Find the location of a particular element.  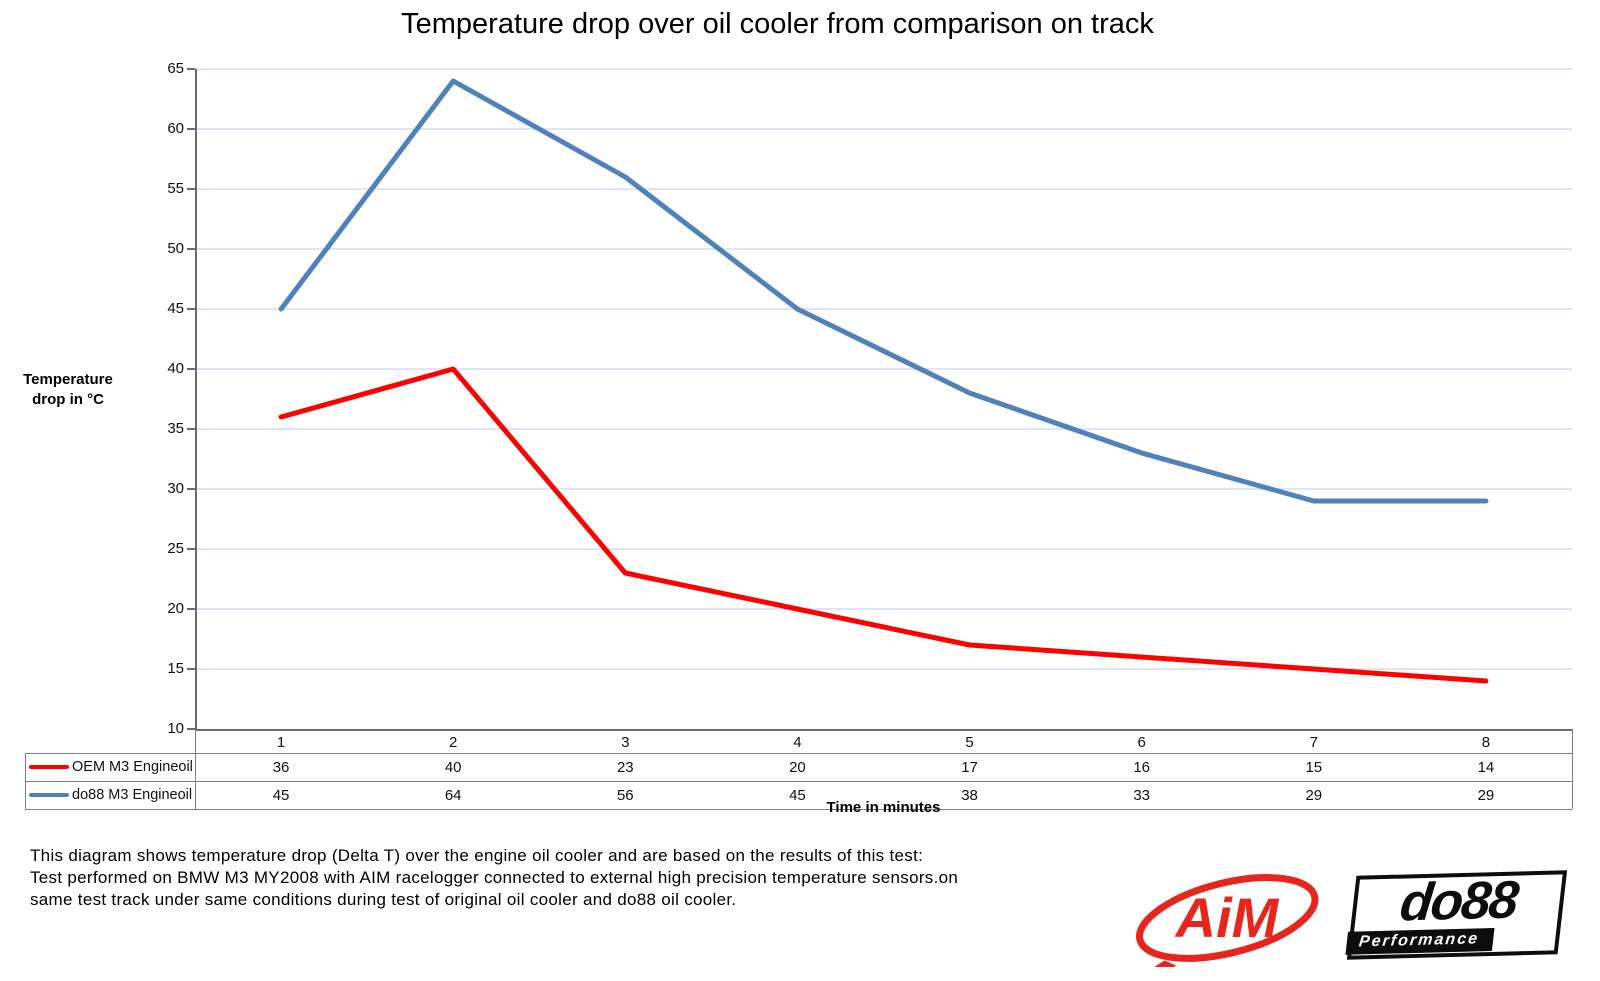

aim-logo-text: AiM is located at coordinates (1227, 917).